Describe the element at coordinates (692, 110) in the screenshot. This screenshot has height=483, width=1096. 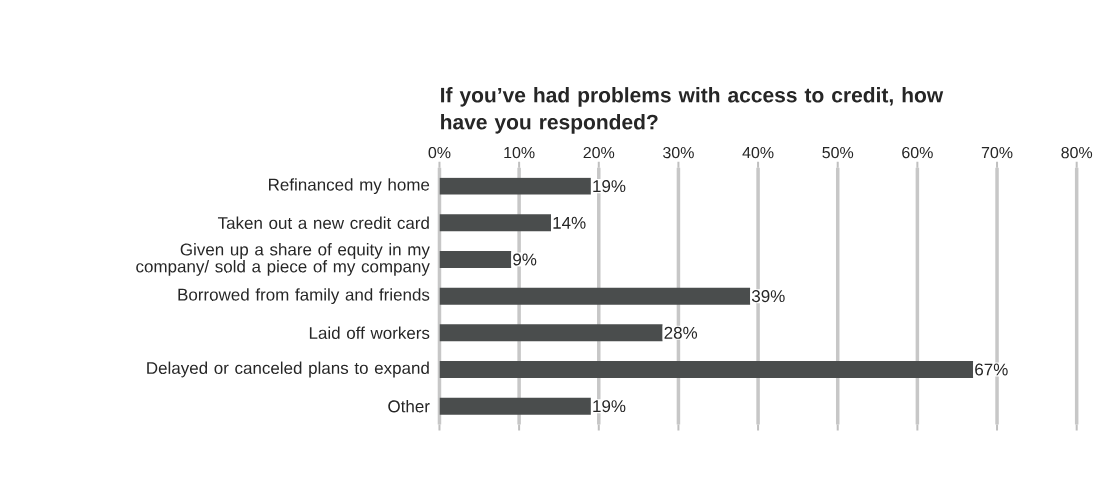
I see `chart-title: If you’ve had problems with access to credit, how have you responded?` at that location.